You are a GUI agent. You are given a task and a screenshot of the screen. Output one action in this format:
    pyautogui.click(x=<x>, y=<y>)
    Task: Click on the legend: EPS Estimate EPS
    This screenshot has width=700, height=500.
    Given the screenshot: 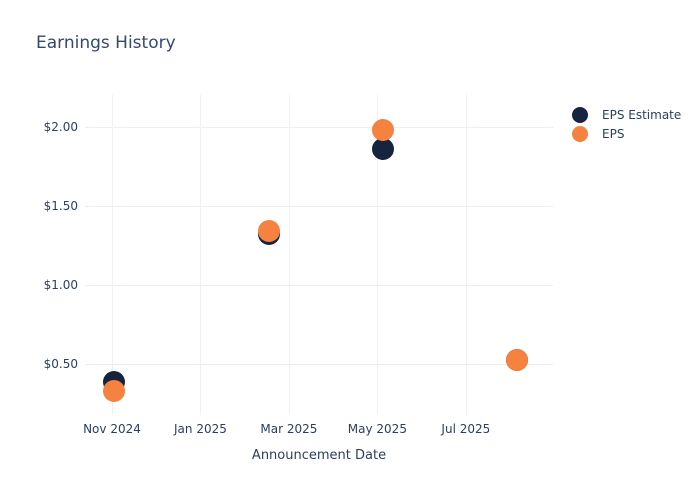 What is the action you would take?
    pyautogui.click(x=626, y=124)
    